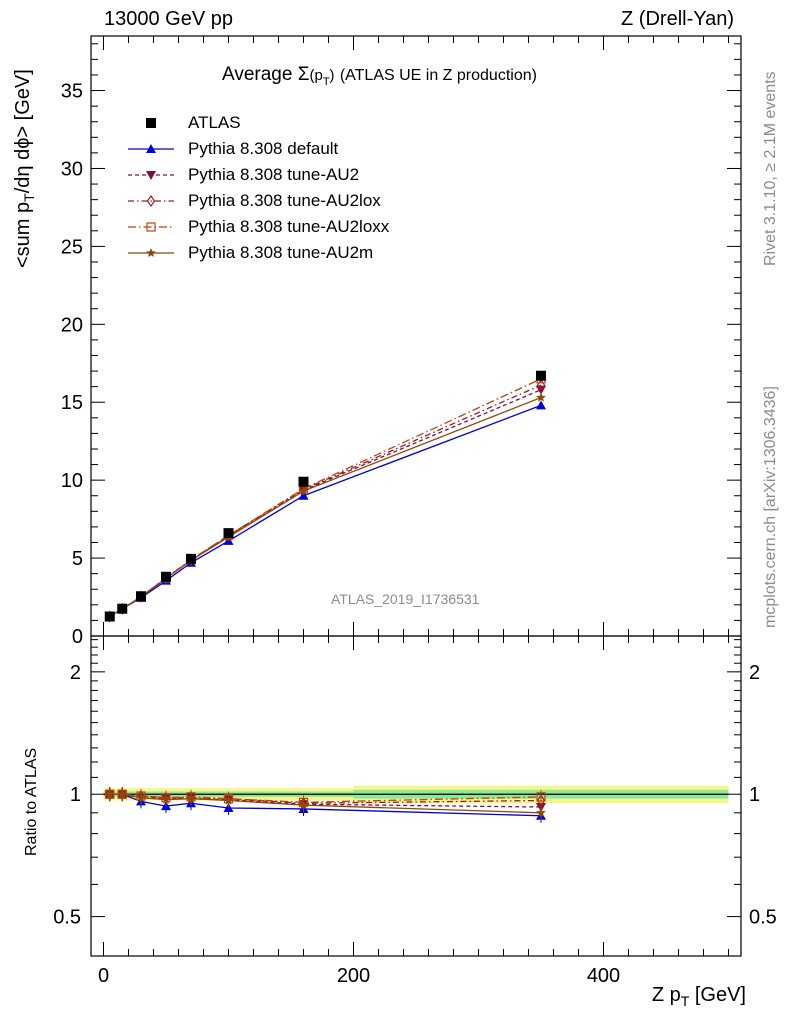 The width and height of the screenshot is (786, 1024). Describe the element at coordinates (168, 19) in the screenshot. I see `header-left: 13000 GeV pp` at that location.